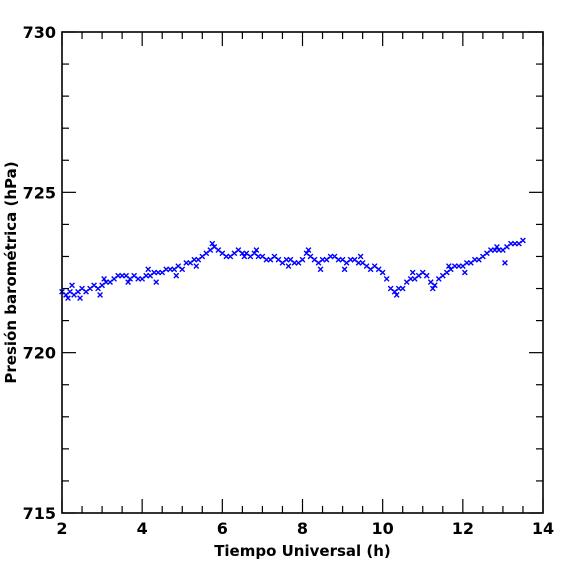 The image size is (574, 574). I want to click on x-tick-label: 8, so click(302, 528).